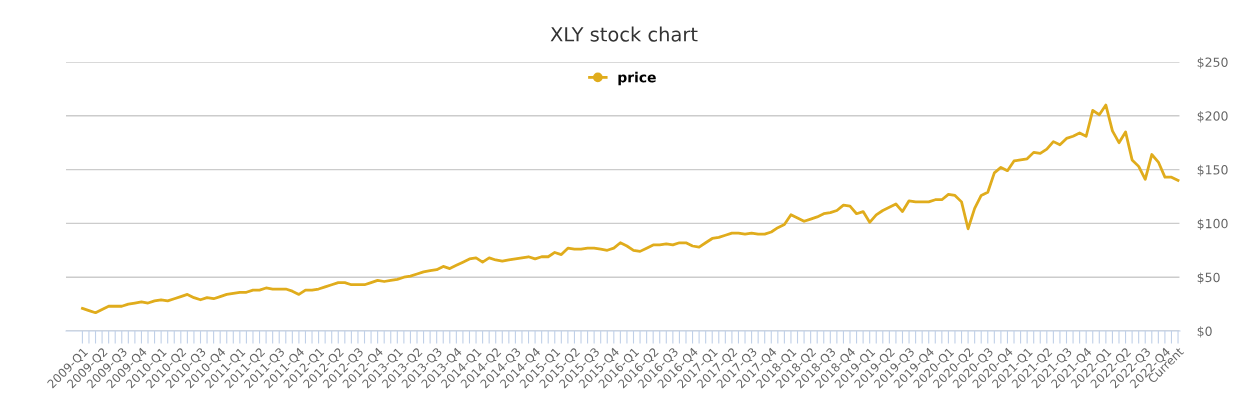 The height and width of the screenshot is (405, 1248). Describe the element at coordinates (1212, 170) in the screenshot. I see `y-tick-label: $150` at that location.